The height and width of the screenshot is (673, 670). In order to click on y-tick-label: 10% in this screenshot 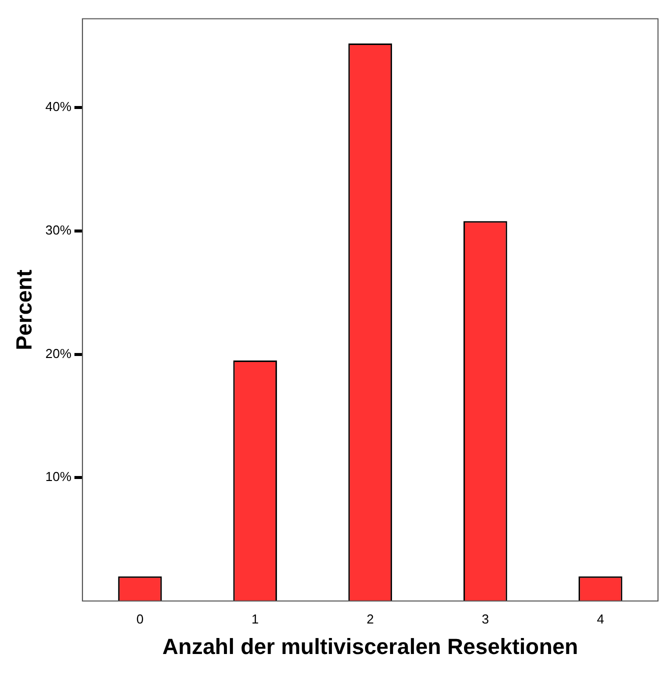, I will do `click(58, 476)`.